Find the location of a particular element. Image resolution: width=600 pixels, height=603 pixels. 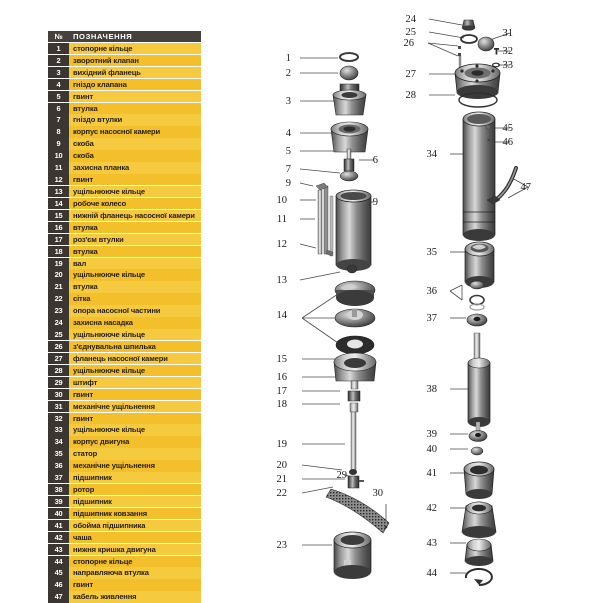

callout-number-3: 3 is located at coordinates (288, 101).